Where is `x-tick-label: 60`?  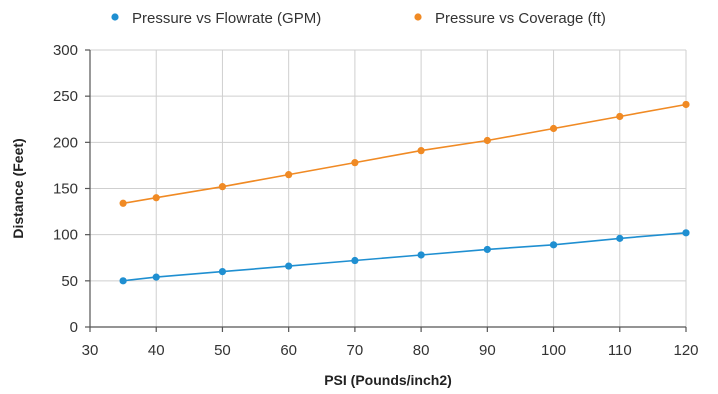
x-tick-label: 60 is located at coordinates (288, 350).